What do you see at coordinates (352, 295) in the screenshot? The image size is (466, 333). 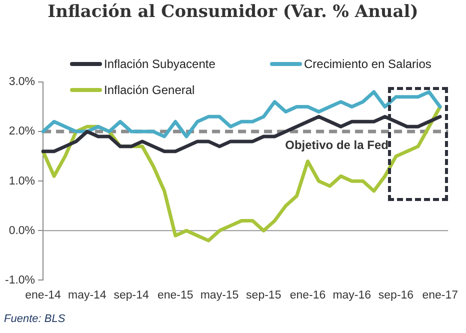 I see `x-tick-label: may-16` at bounding box center [352, 295].